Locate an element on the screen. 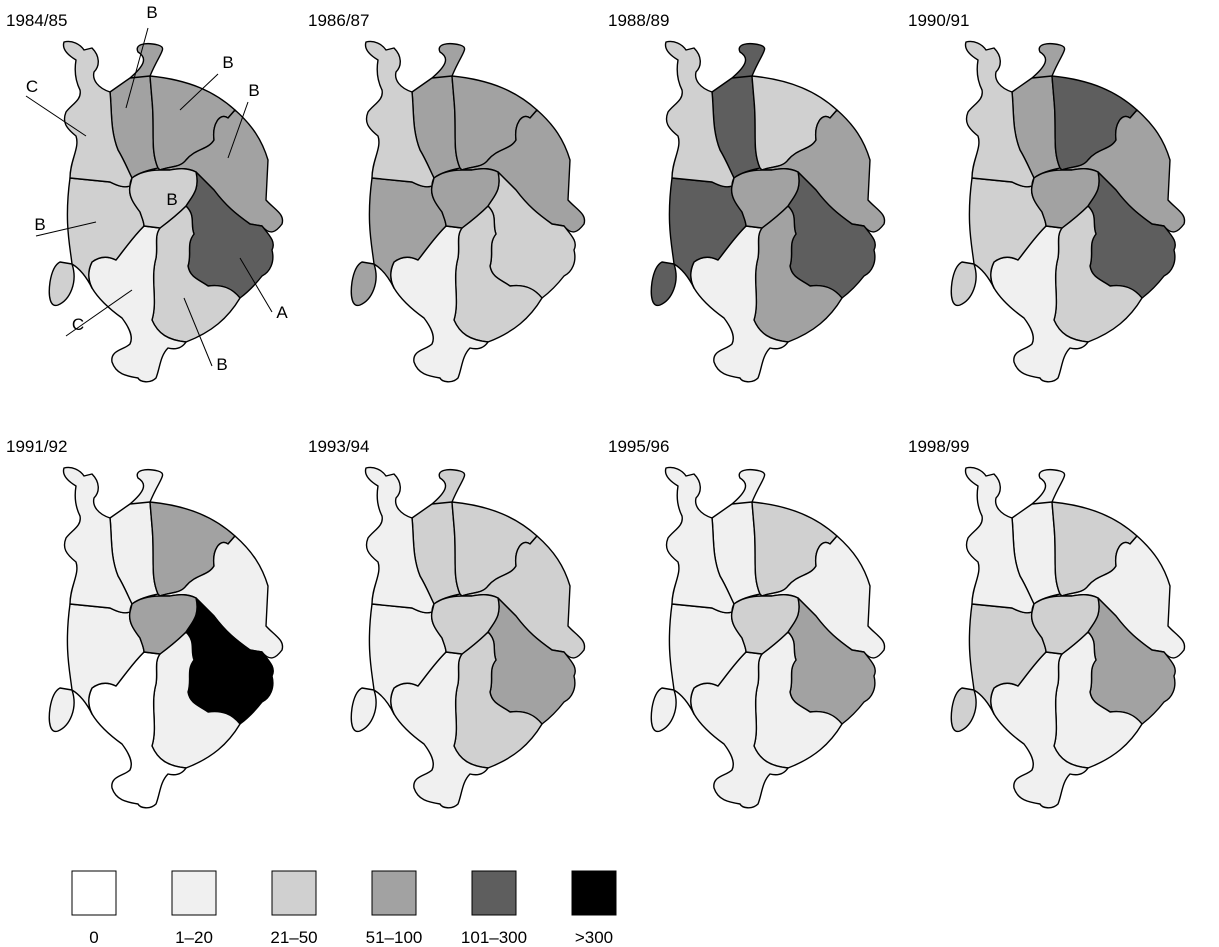 The width and height of the screenshot is (1219, 947). map-year-title: 1991/92 is located at coordinates (36, 446).